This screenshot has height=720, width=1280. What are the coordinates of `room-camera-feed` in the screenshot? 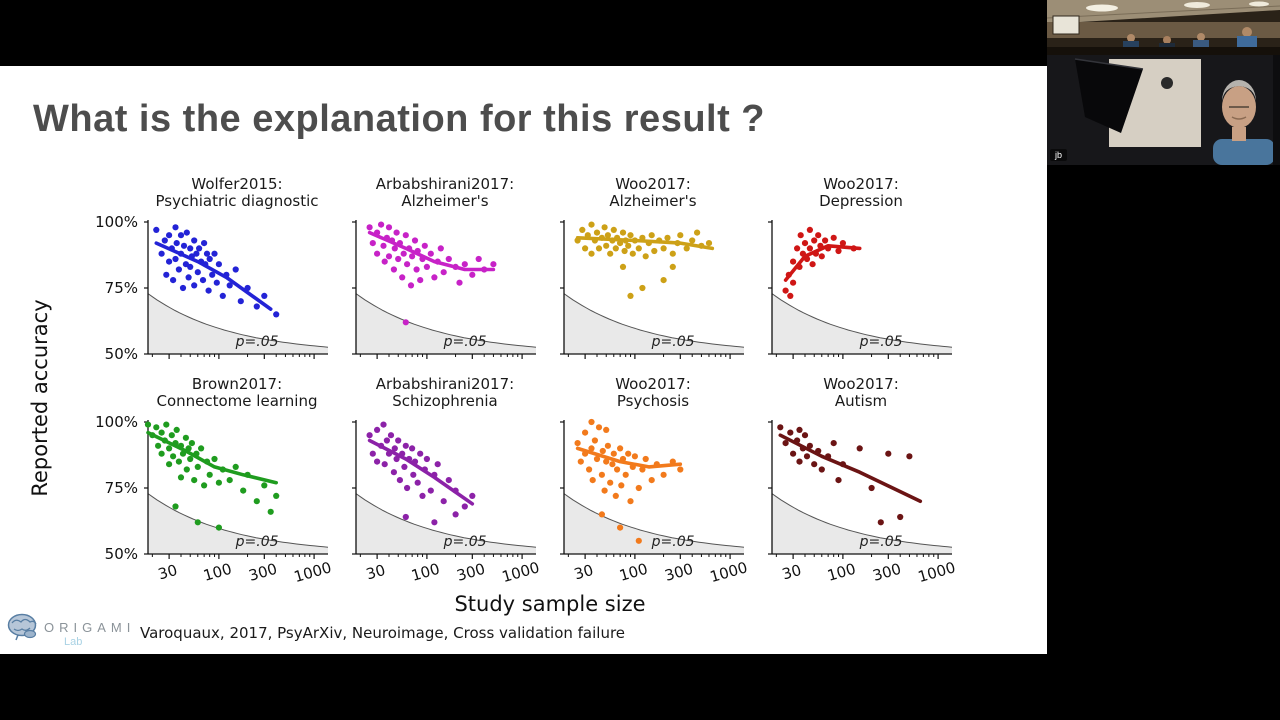 It's located at (1163, 27).